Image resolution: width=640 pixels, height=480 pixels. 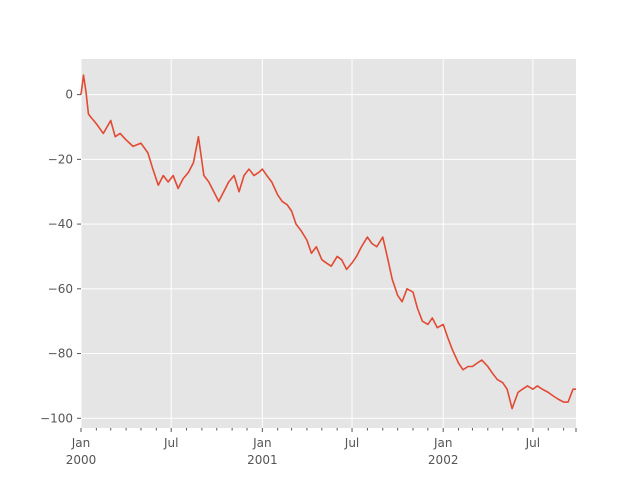 I want to click on y-axis: 0 −20 −40 −60 −80 −100, so click(x=60, y=256).